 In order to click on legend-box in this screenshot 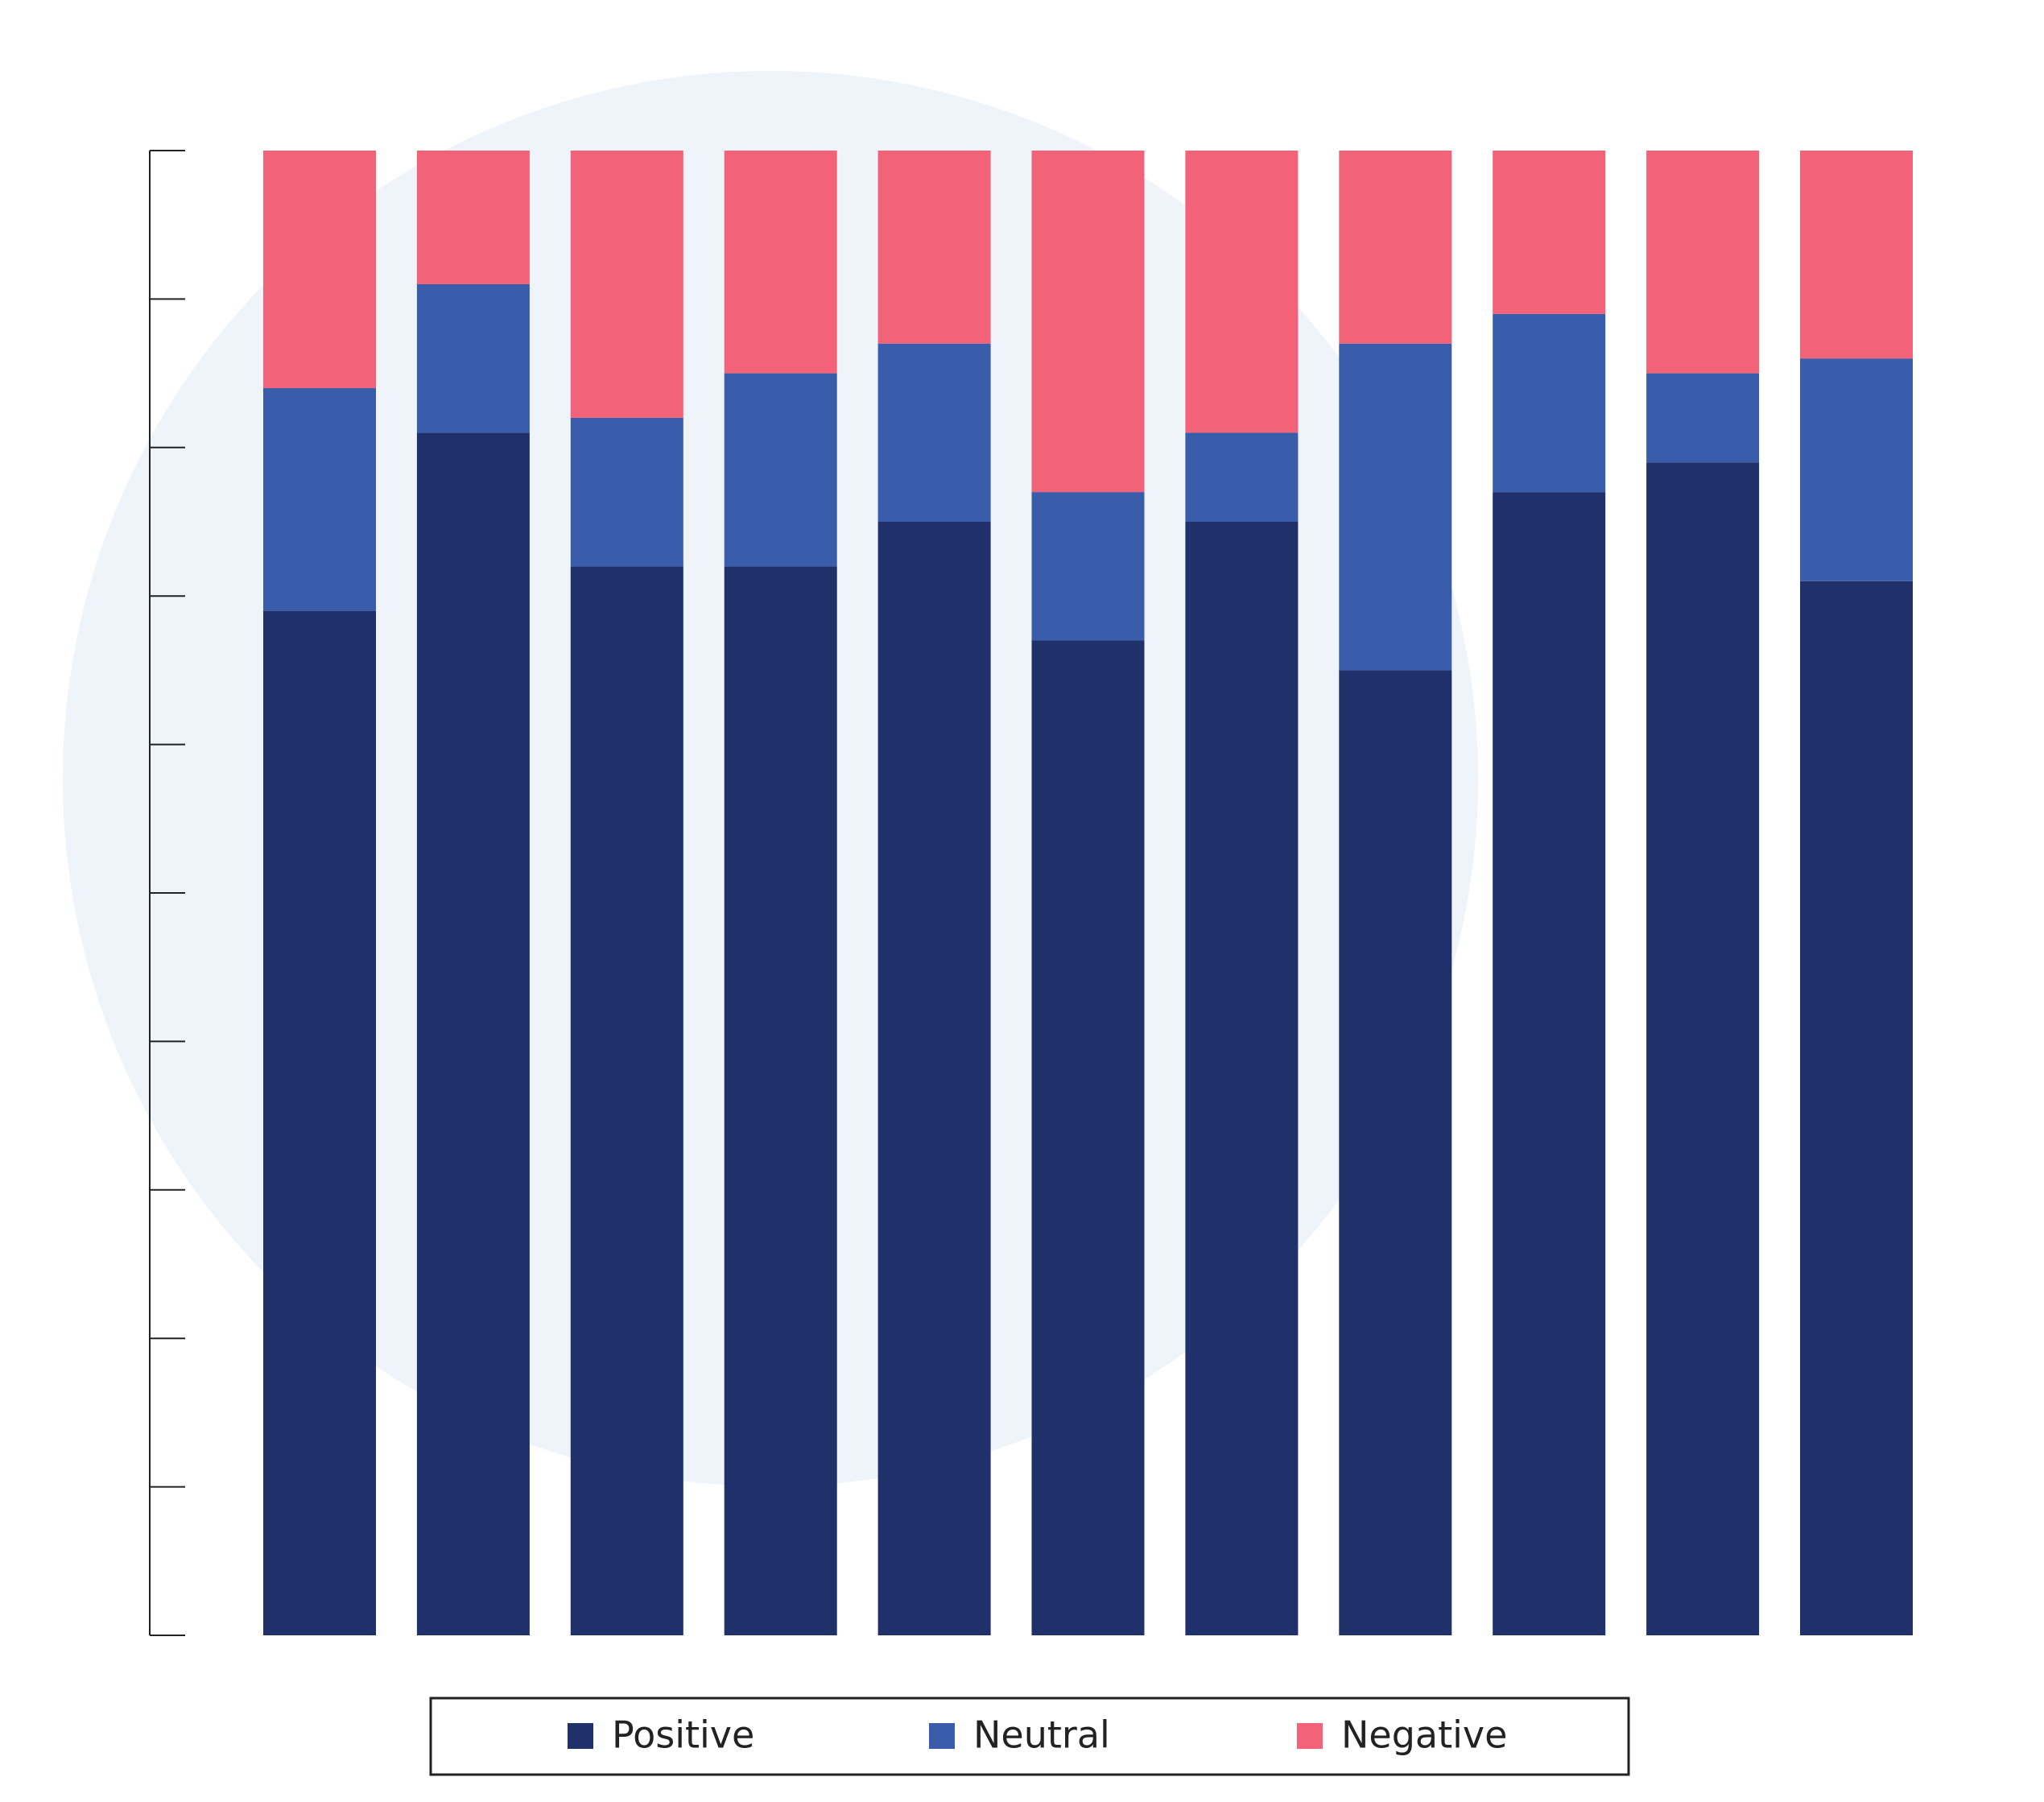, I will do `click(1029, 1736)`.